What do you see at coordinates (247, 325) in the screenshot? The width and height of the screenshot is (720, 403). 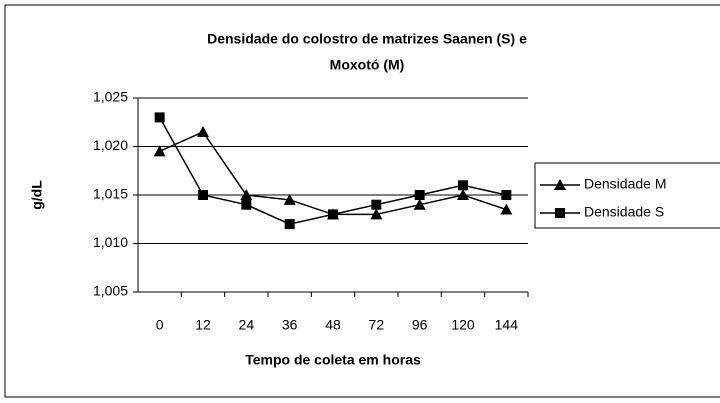 I see `x-tick-label: 24` at bounding box center [247, 325].